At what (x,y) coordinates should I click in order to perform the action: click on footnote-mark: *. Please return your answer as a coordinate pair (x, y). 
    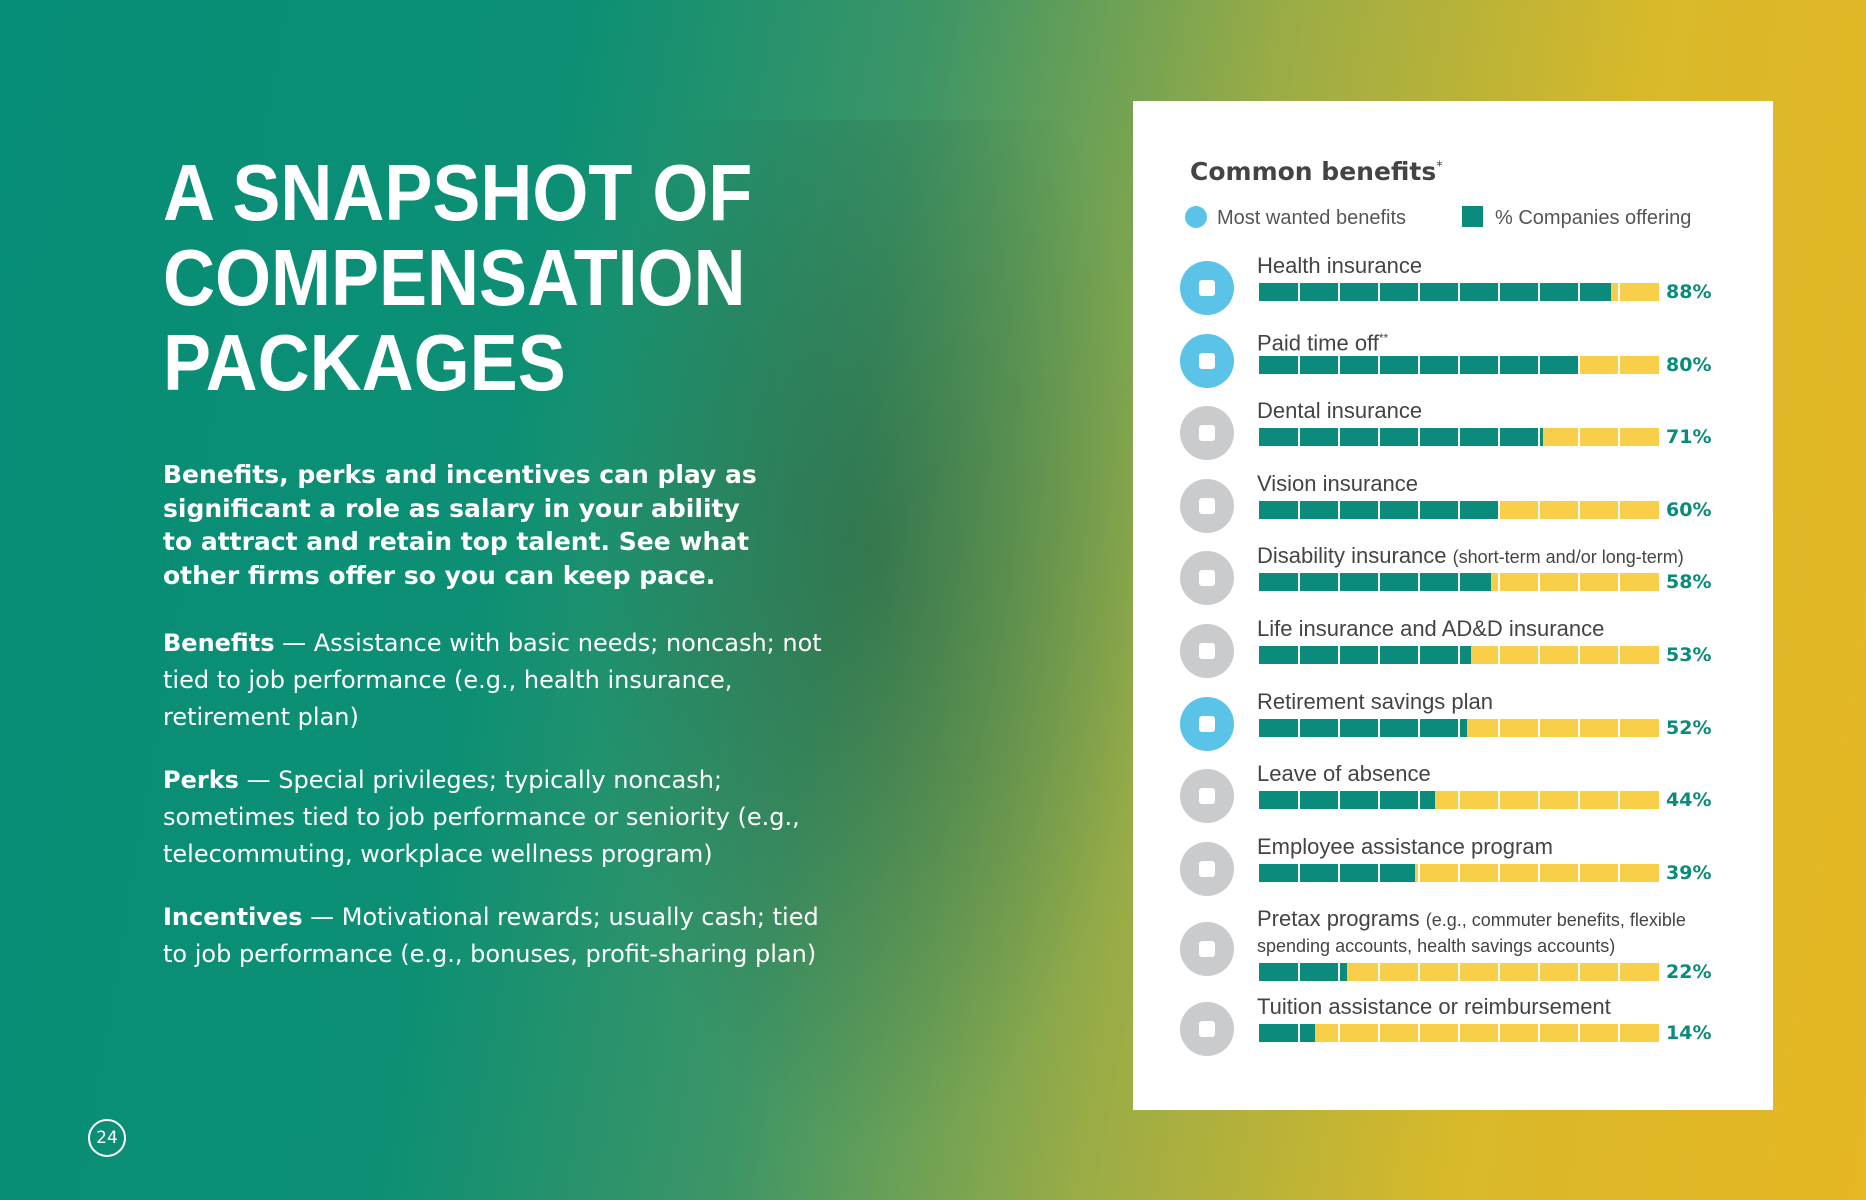
    Looking at the image, I should click on (1439, 167).